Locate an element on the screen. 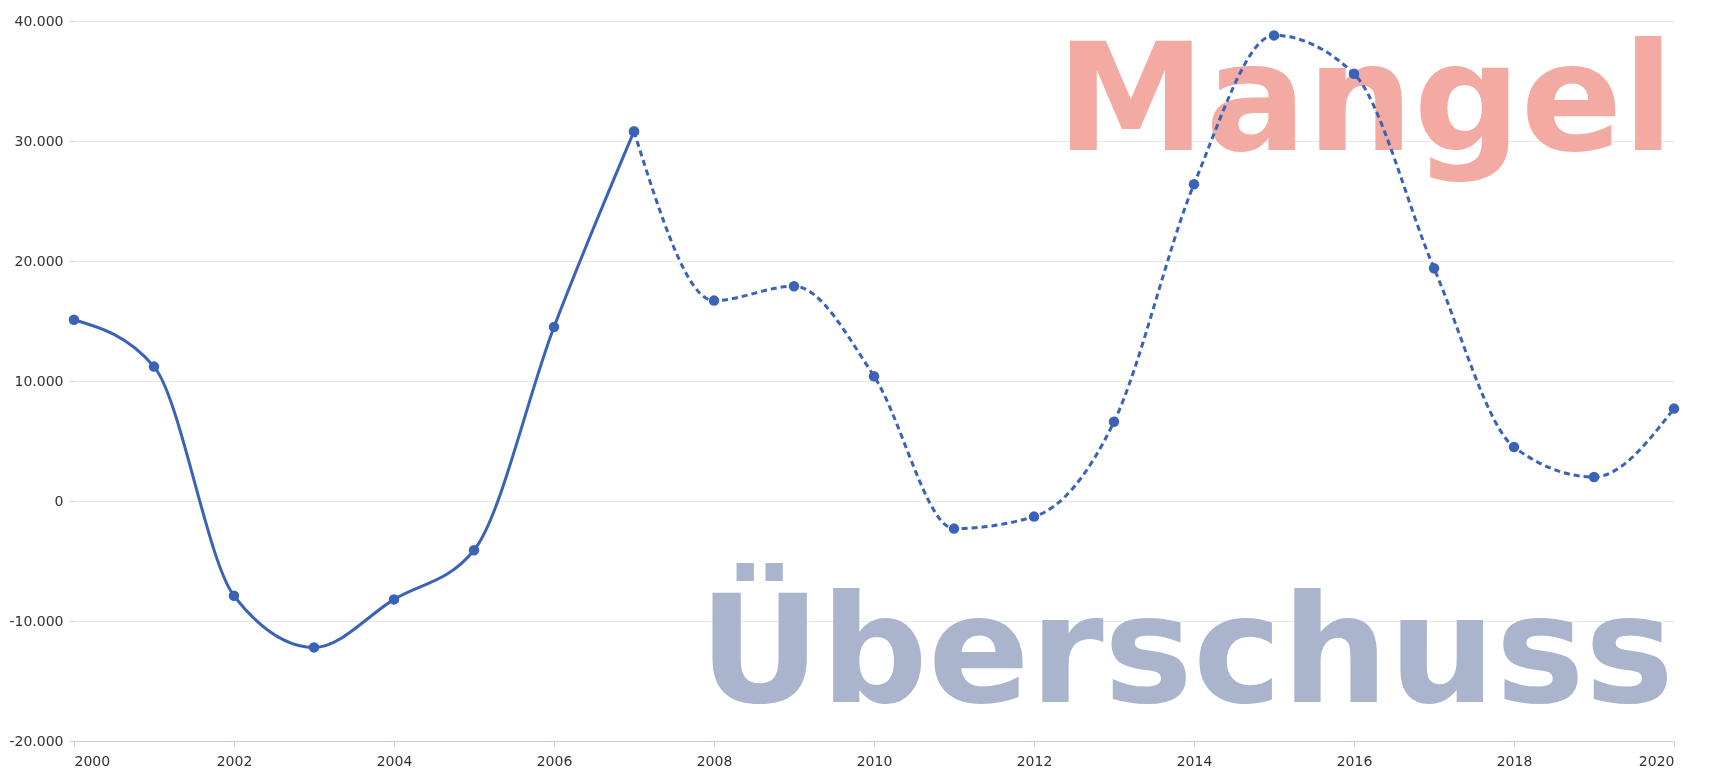  y-tick-label: -10.000 is located at coordinates (36, 620).